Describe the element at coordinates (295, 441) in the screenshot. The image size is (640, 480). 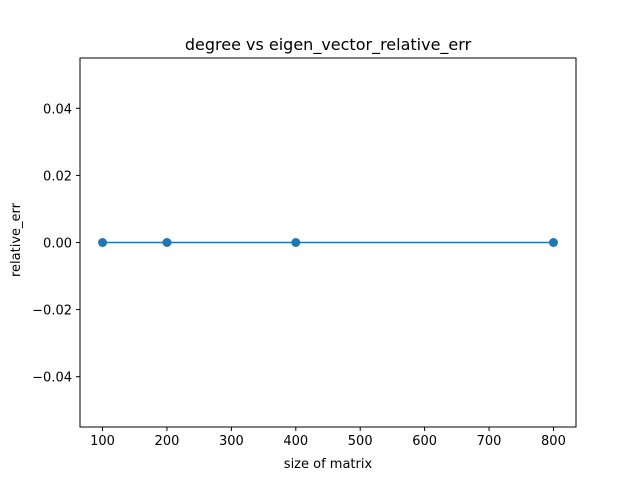
I see `x-tick-label: 400` at that location.